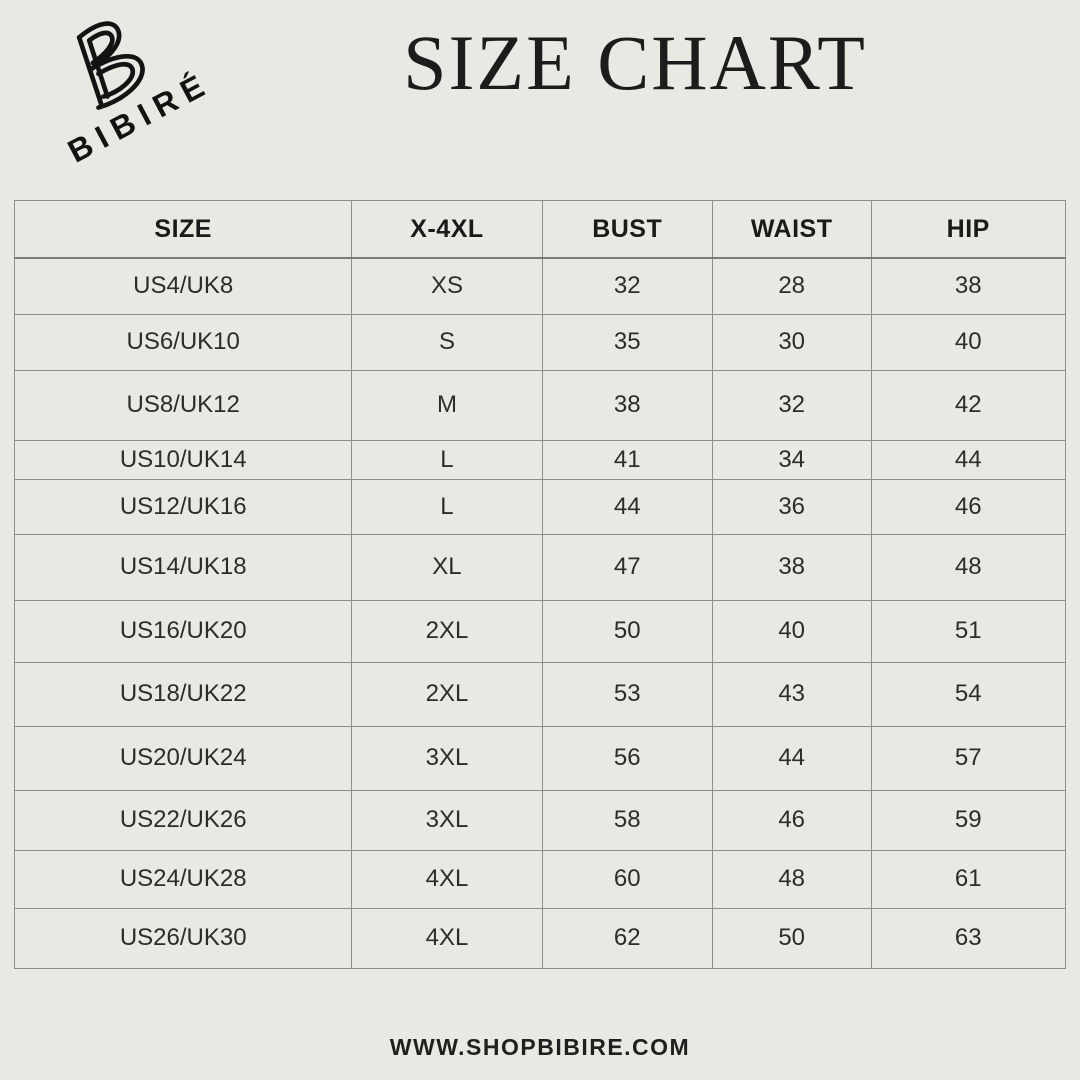 This screenshot has width=1080, height=1080. What do you see at coordinates (968, 758) in the screenshot?
I see `measurement-cell: 57` at bounding box center [968, 758].